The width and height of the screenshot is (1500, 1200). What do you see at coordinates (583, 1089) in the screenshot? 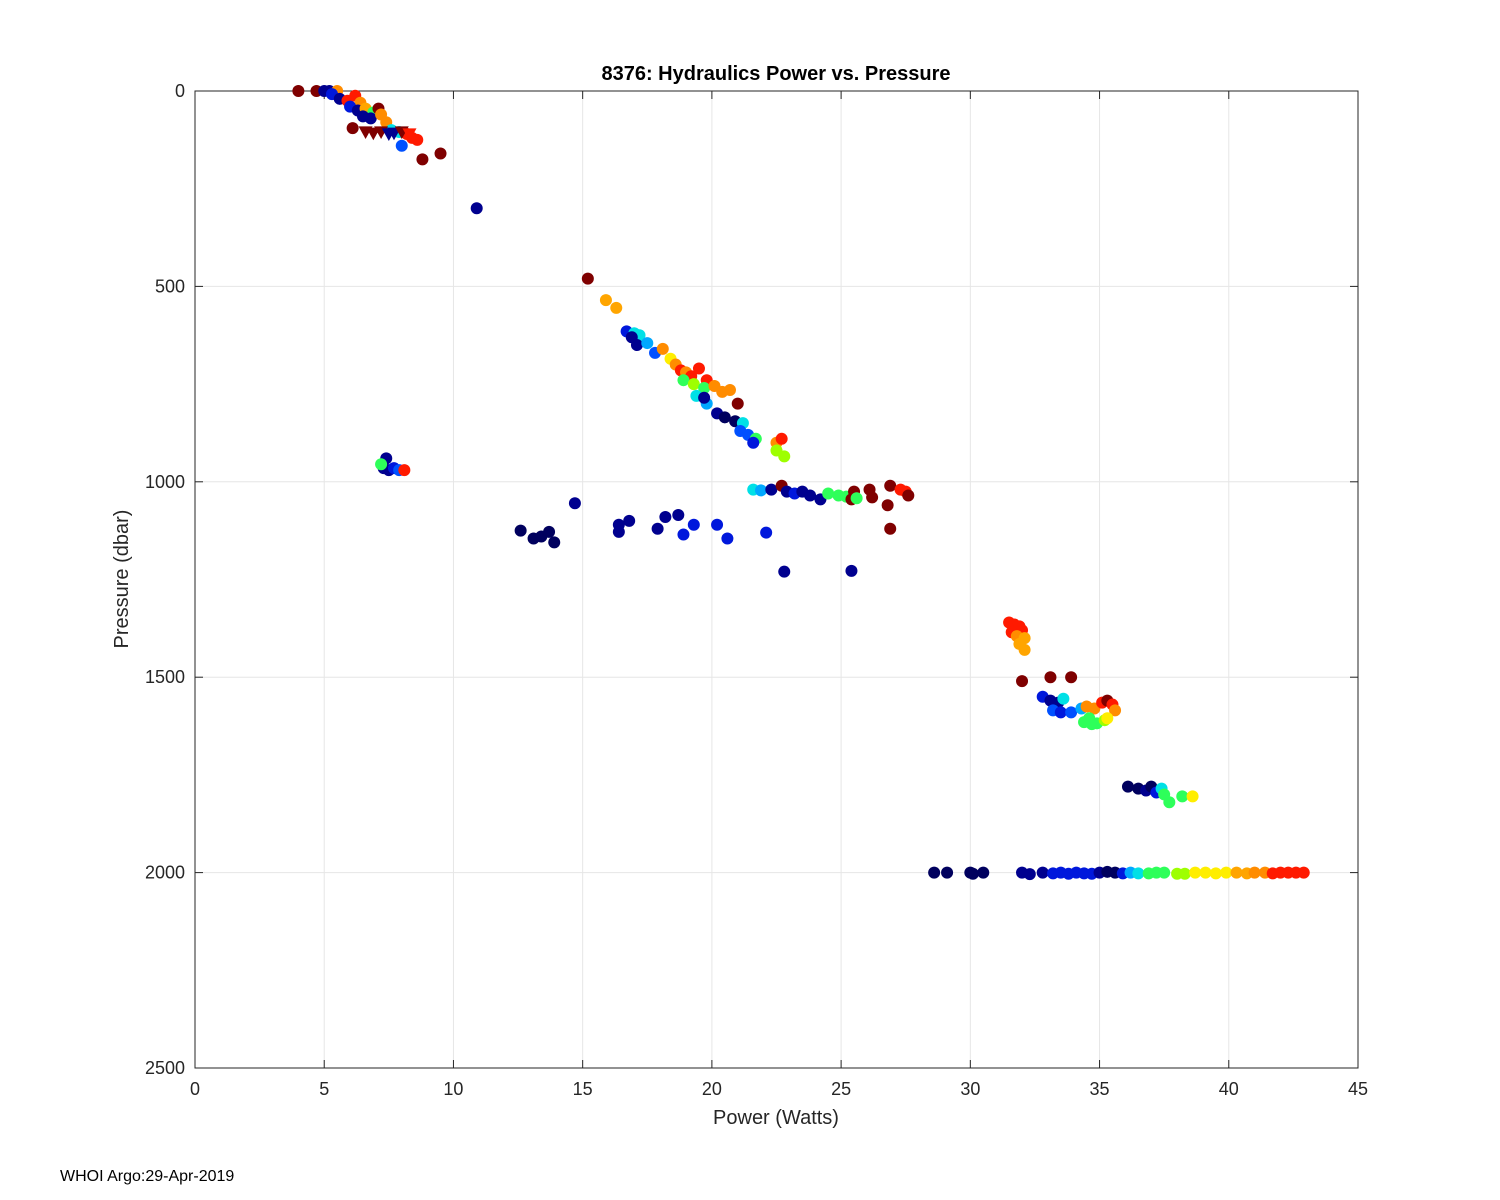
I see `x-tick-label: 15` at bounding box center [583, 1089].